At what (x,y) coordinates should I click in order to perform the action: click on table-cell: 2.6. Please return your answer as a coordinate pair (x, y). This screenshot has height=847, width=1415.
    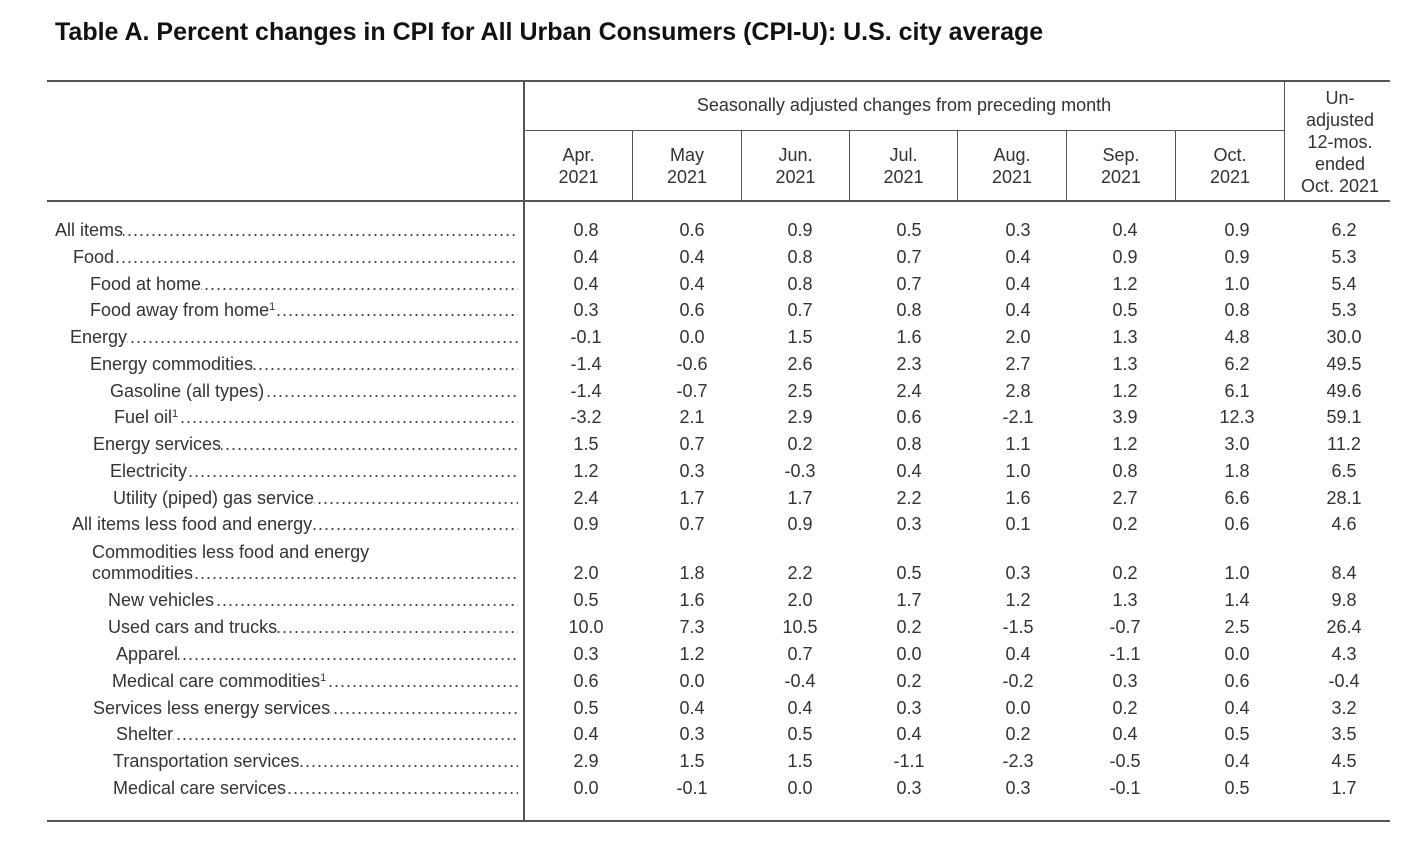
    Looking at the image, I should click on (800, 364).